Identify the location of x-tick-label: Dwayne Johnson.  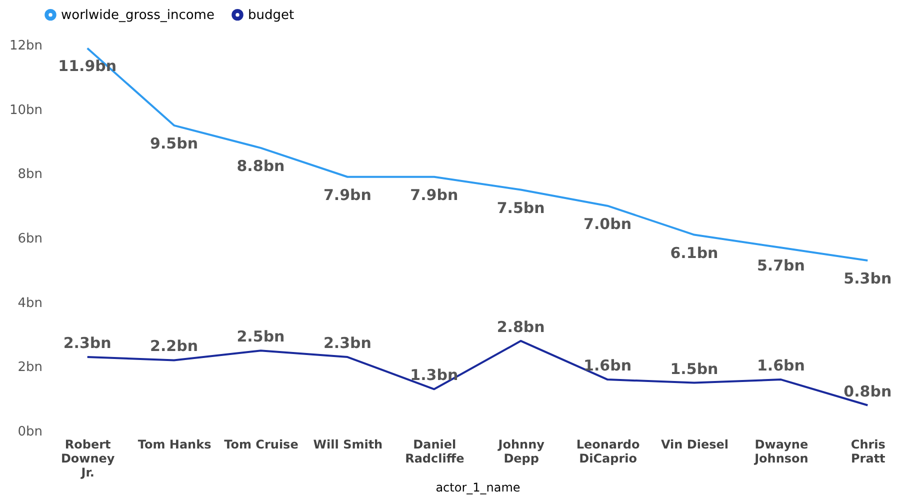
(781, 452).